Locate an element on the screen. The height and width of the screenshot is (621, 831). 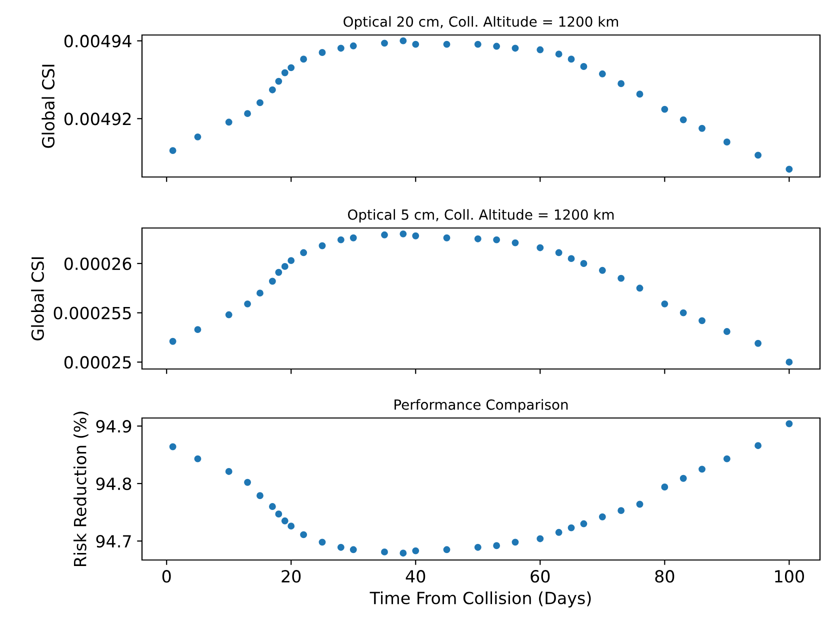
y-tick-label: 0.00494 is located at coordinates (98, 41).